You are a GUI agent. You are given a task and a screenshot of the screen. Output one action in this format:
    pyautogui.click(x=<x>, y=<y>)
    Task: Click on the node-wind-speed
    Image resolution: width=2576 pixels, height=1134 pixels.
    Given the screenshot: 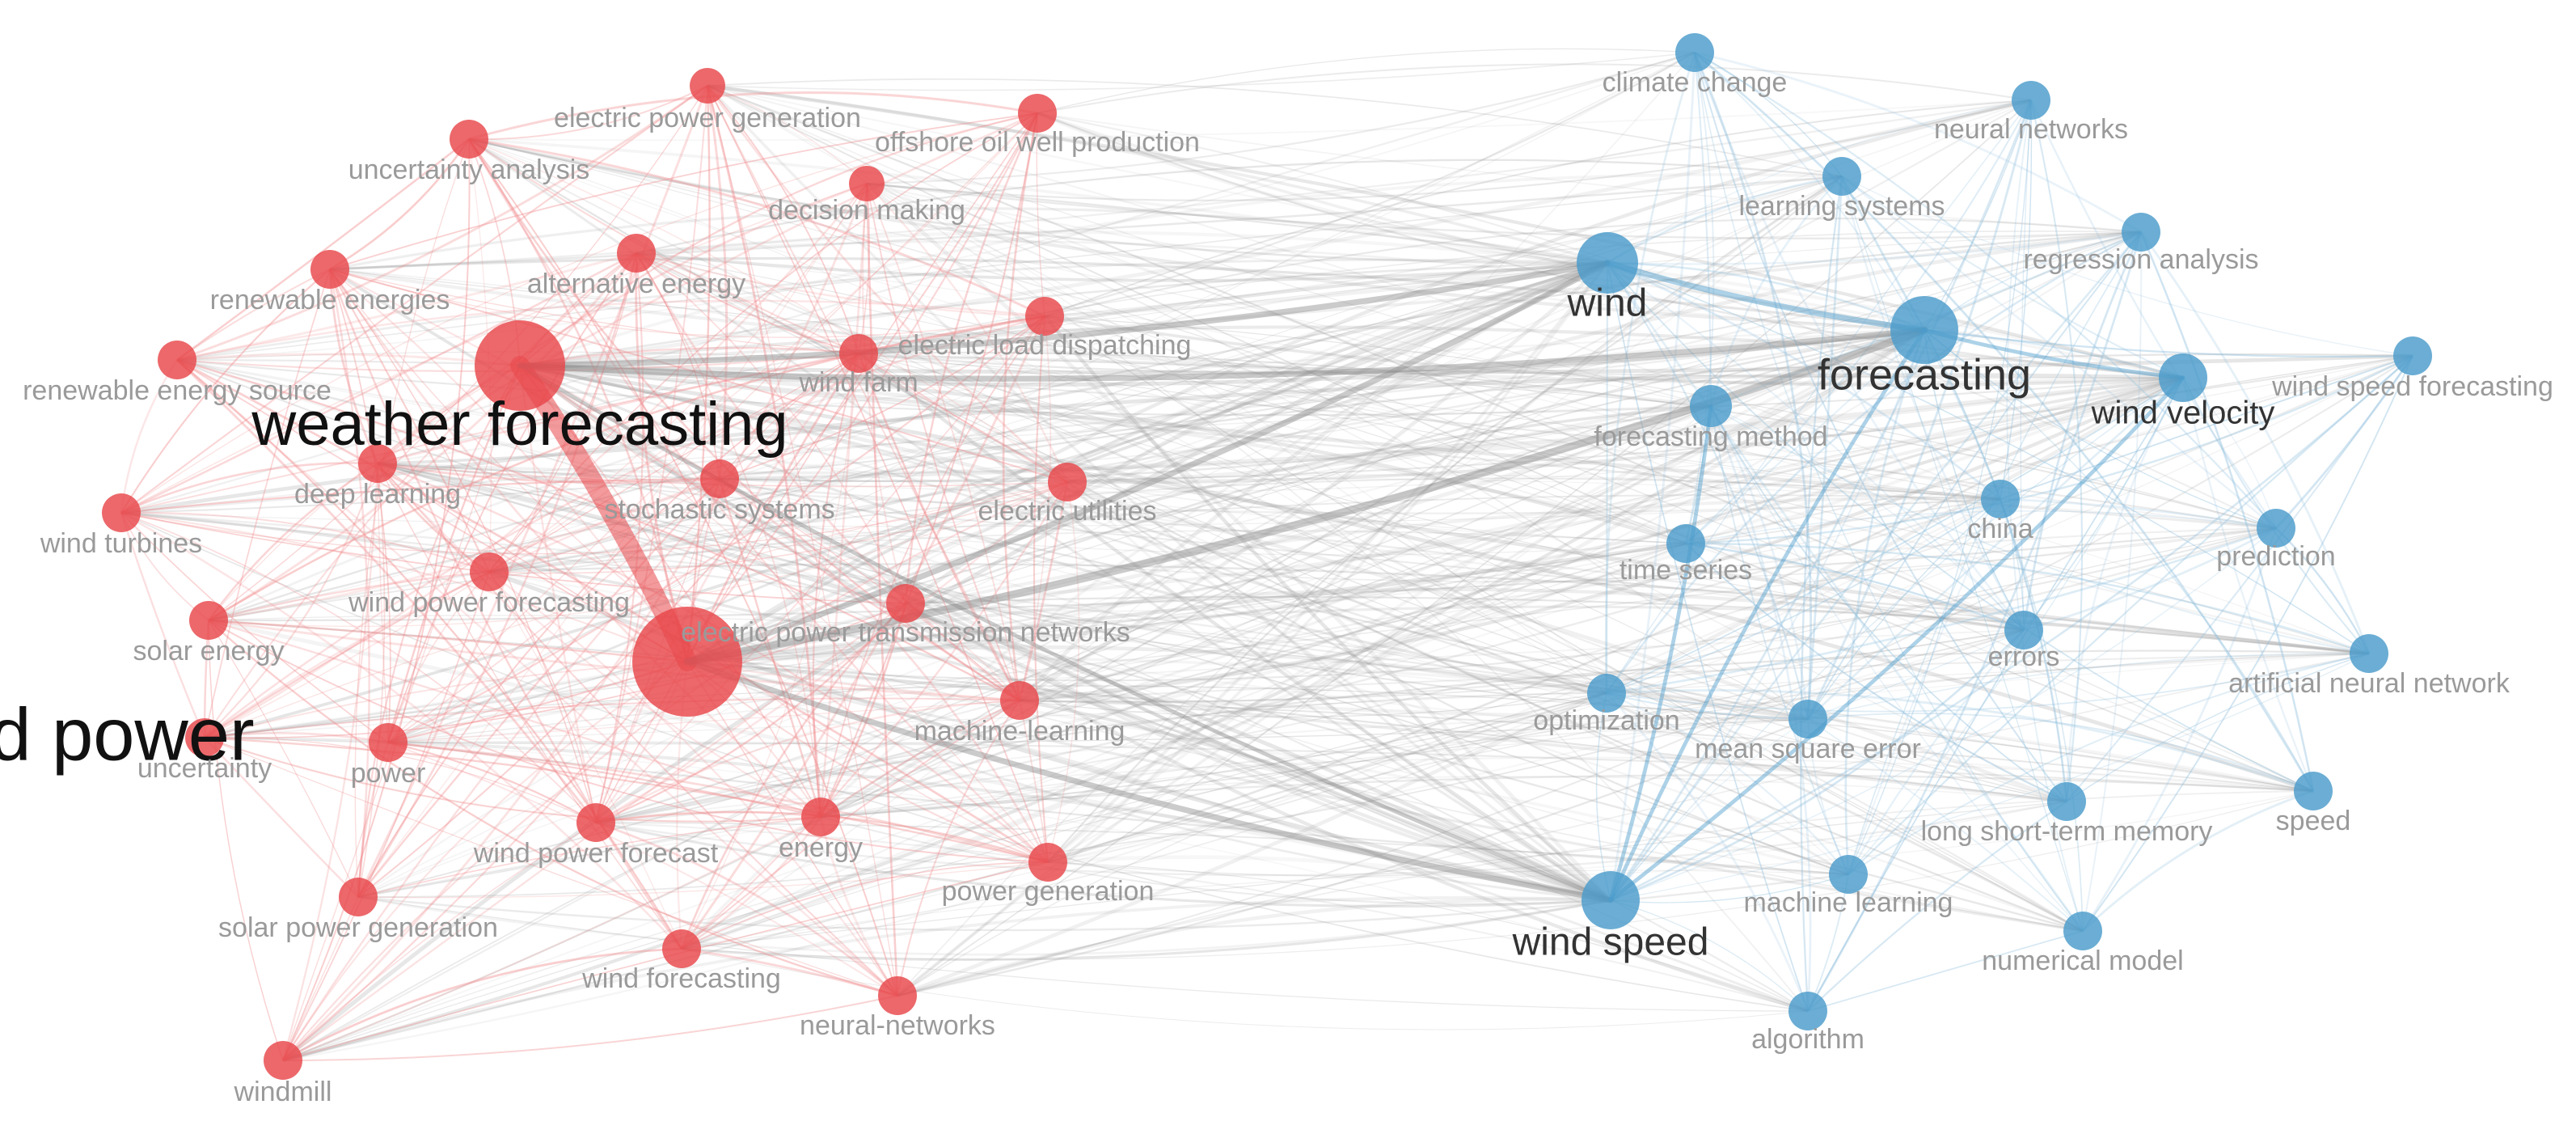 What is the action you would take?
    pyautogui.click(x=1610, y=900)
    